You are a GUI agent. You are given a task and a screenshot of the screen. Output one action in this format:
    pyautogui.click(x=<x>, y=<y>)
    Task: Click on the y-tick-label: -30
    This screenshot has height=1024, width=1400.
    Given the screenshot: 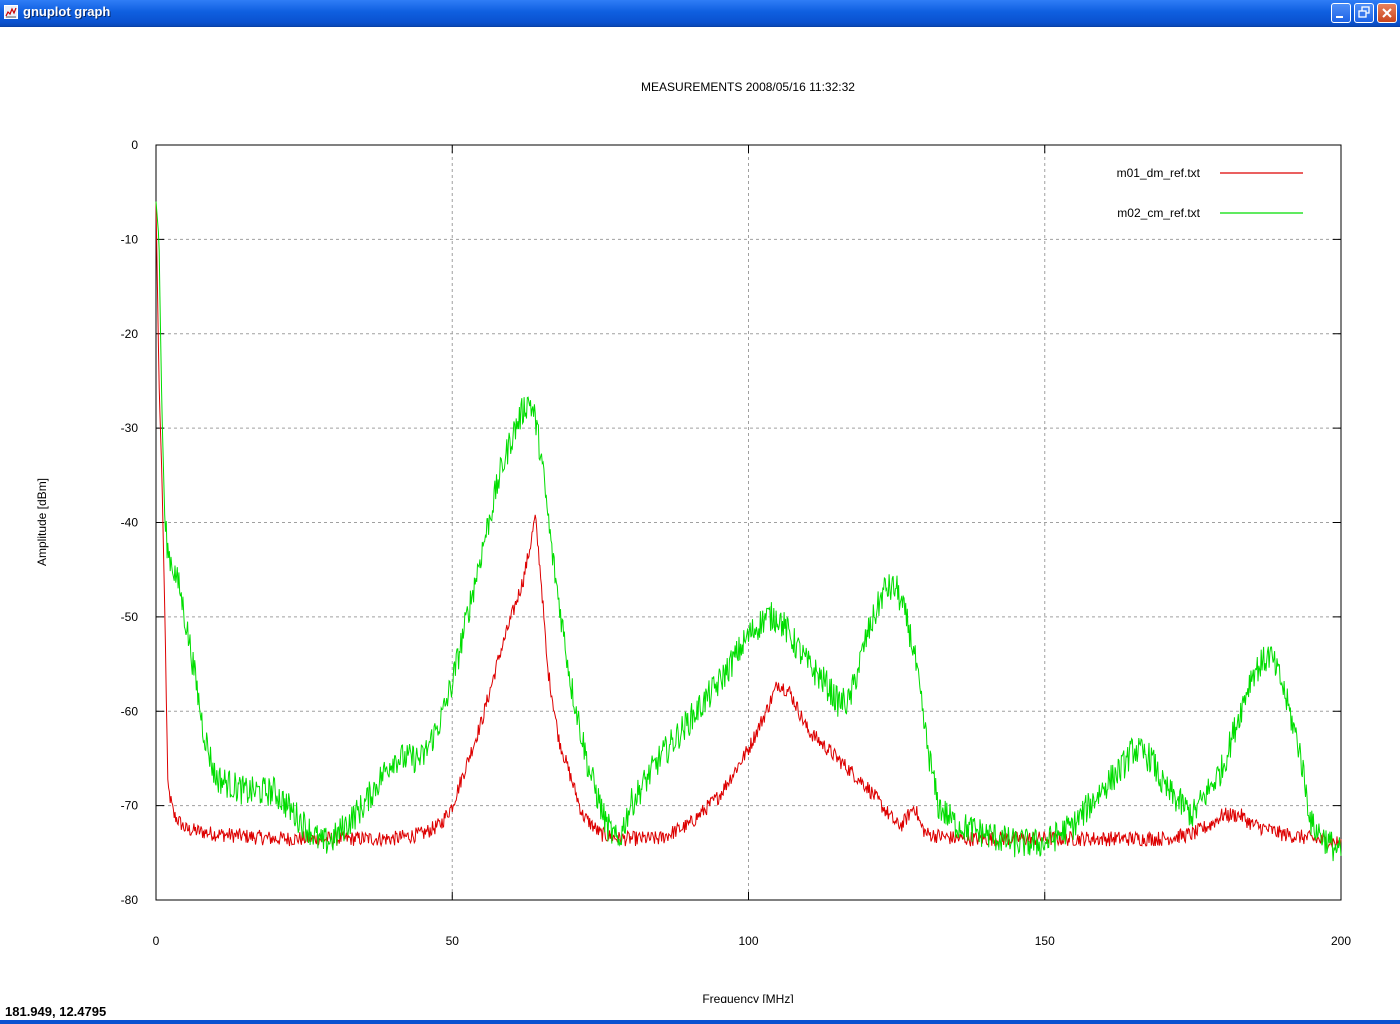 What is the action you would take?
    pyautogui.click(x=130, y=428)
    